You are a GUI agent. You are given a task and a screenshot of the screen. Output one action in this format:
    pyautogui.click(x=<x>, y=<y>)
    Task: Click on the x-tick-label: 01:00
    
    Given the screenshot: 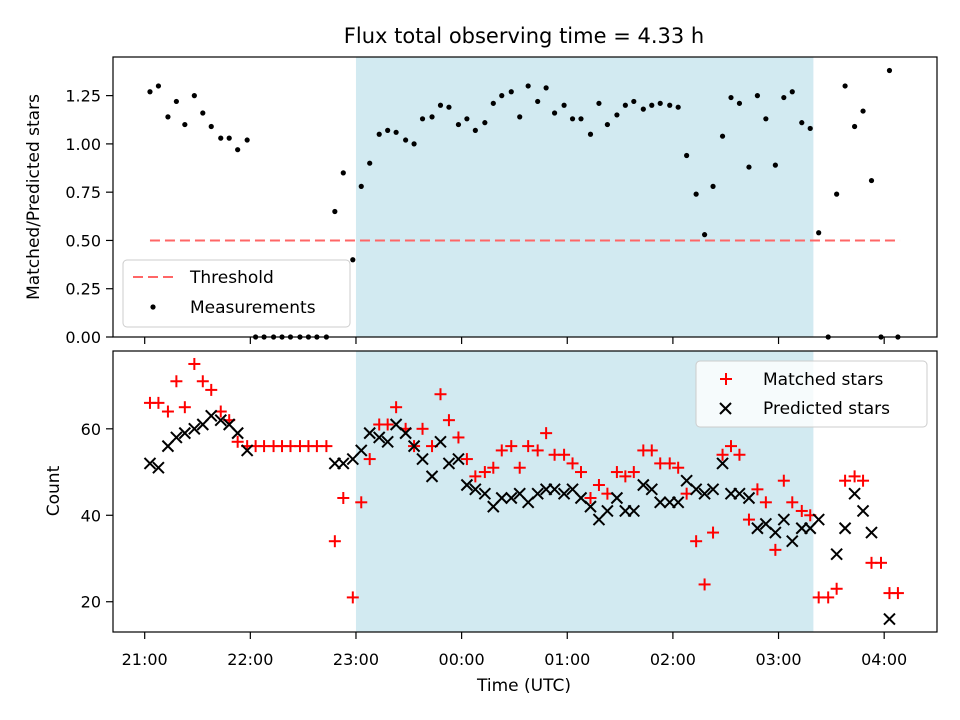 What is the action you would take?
    pyautogui.click(x=567, y=659)
    